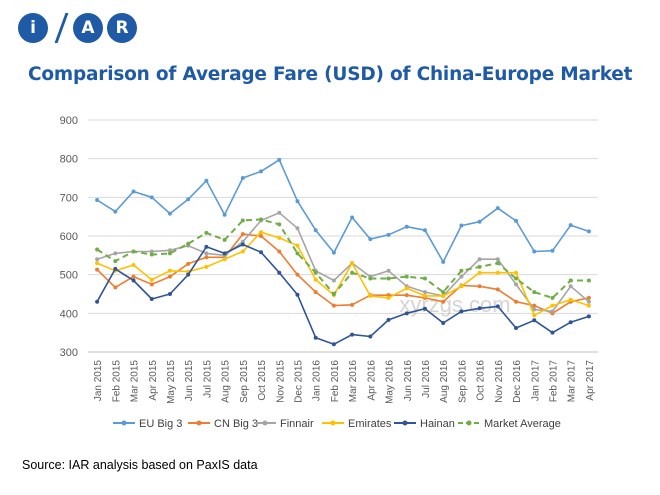 The width and height of the screenshot is (660, 495). I want to click on x-tick-label: Jul 2015, so click(207, 379).